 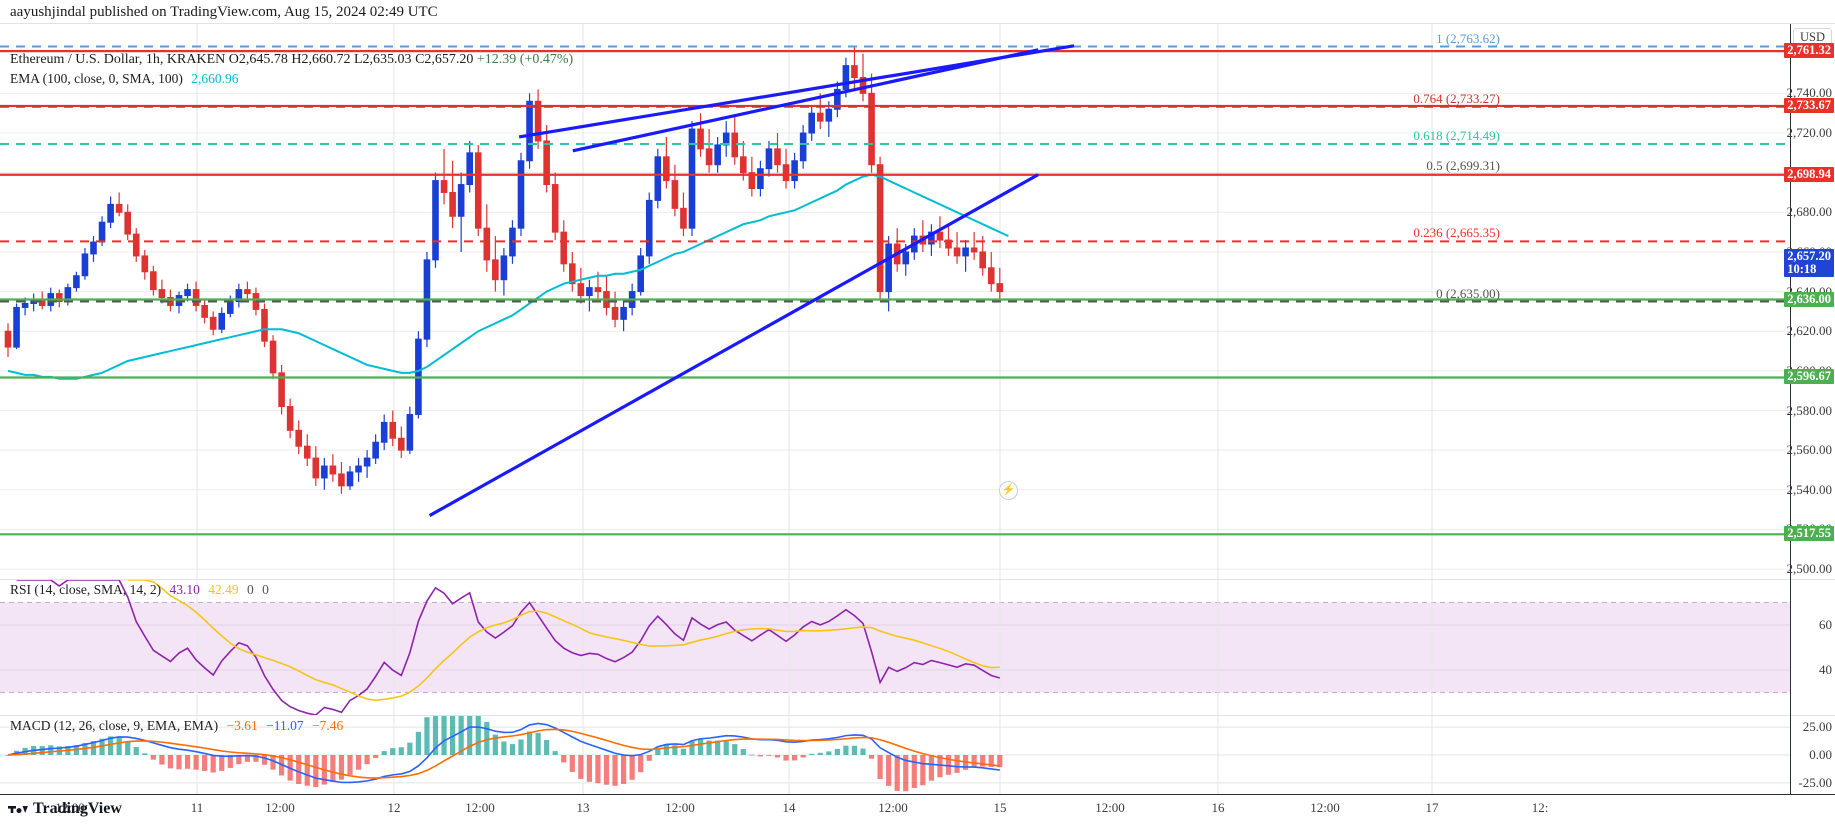 I want to click on time-axis-tick: 11, so click(x=197, y=807).